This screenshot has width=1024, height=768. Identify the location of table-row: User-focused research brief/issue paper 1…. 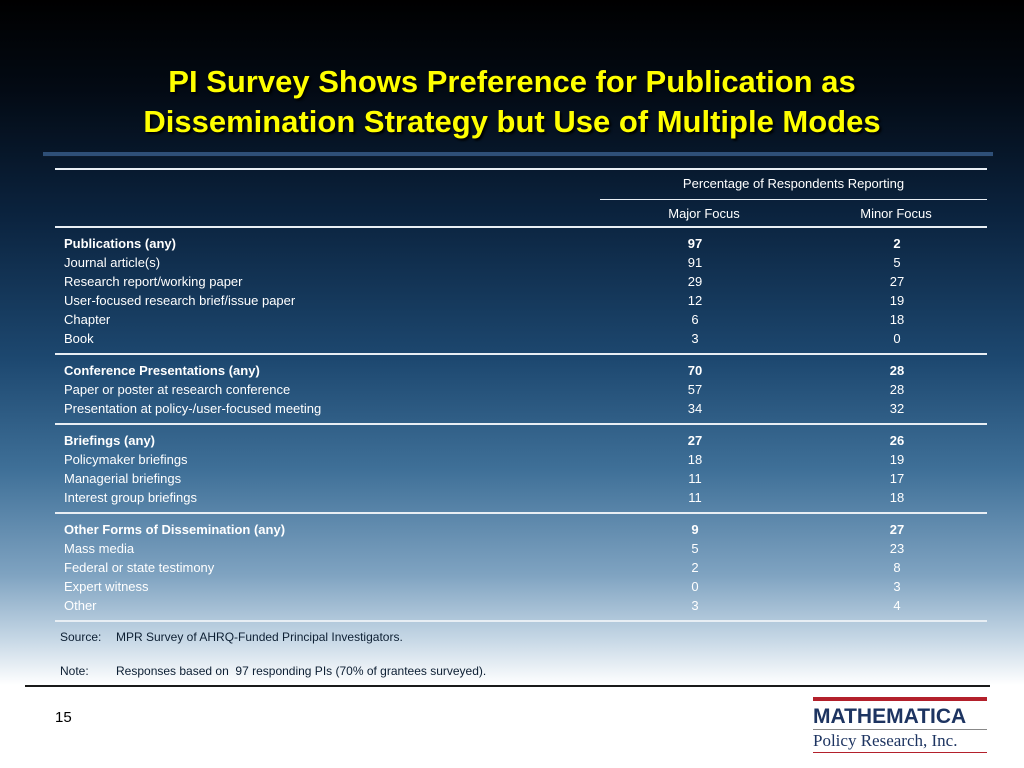
(521, 301).